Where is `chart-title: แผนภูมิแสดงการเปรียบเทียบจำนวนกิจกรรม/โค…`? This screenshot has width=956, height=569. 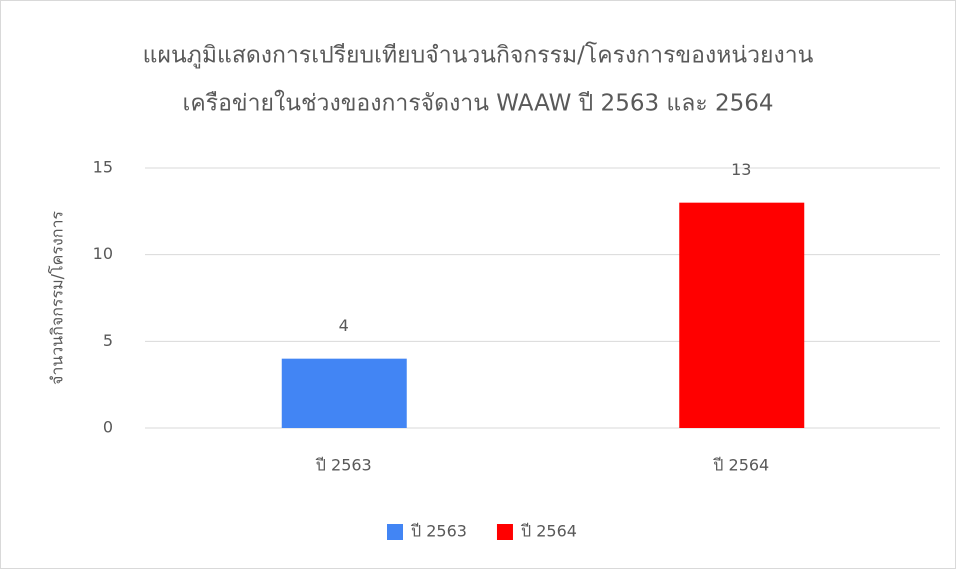
chart-title: แผนภูมิแสดงการเปรียบเทียบจำนวนกิจกรรม/โค… is located at coordinates (478, 55).